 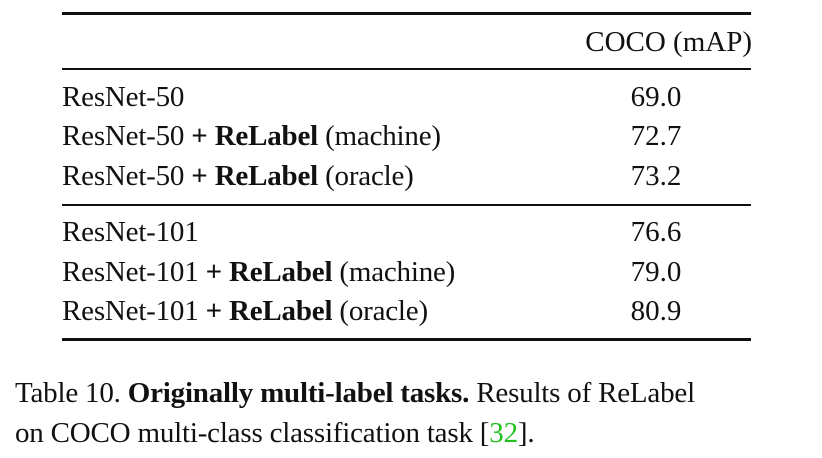 What do you see at coordinates (298, 393) in the screenshot?
I see `caption-title: Originally multi-label tasks.` at bounding box center [298, 393].